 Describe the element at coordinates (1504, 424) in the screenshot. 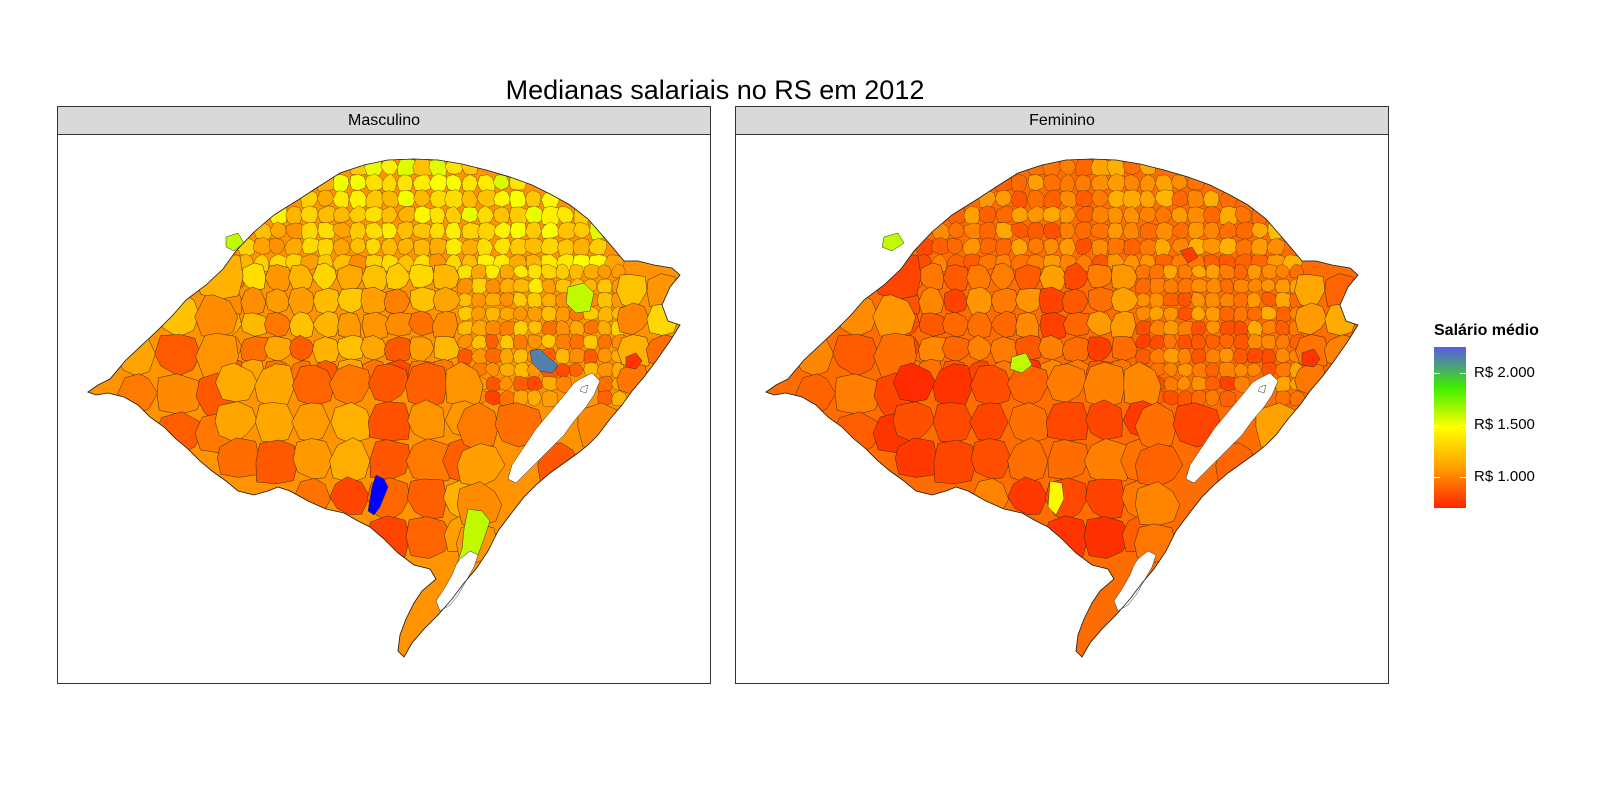

I see `legend-tick-label: R$ 1.500` at that location.